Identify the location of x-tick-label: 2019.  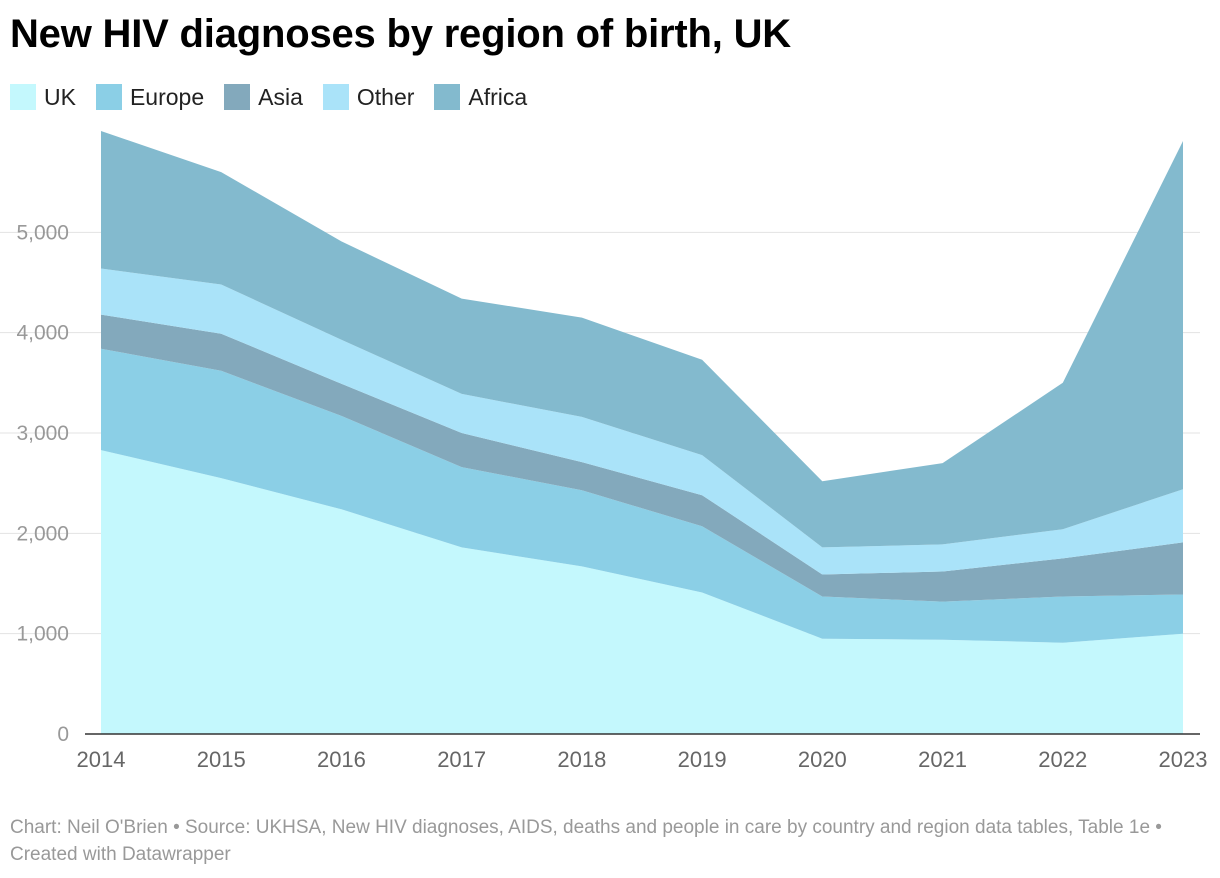
(702, 759).